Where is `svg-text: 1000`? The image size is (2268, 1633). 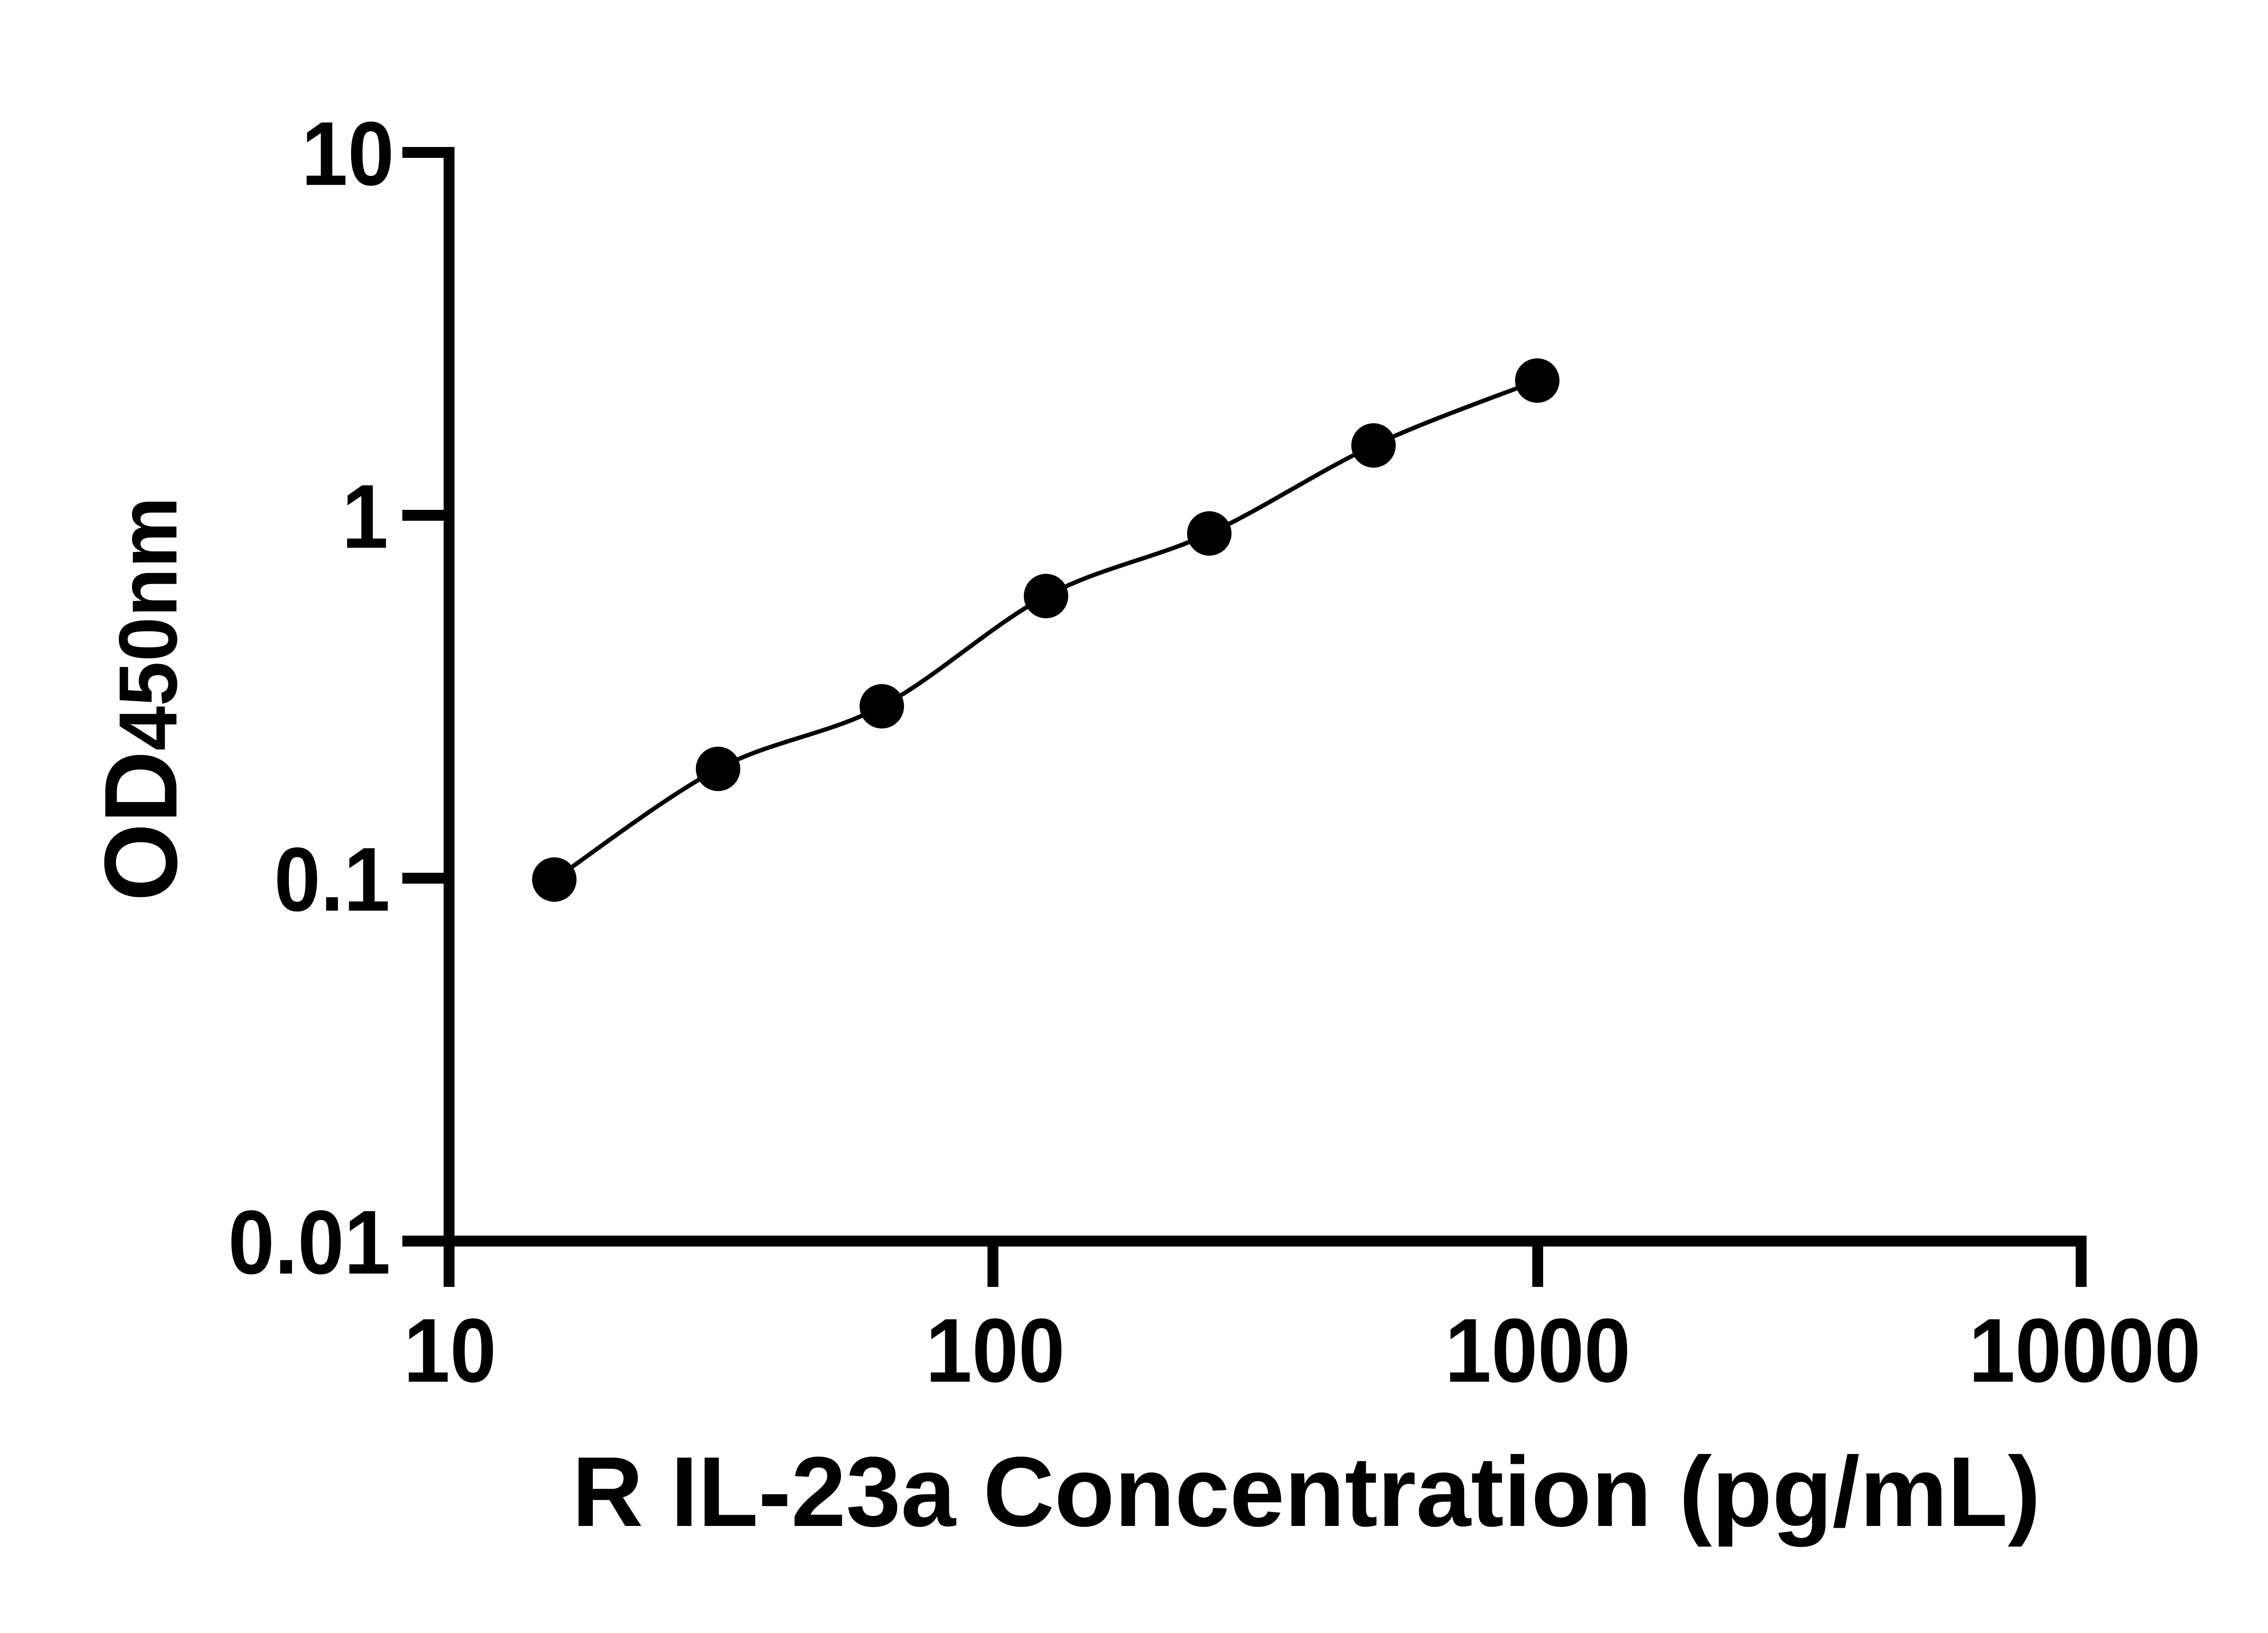
svg-text: 1000 is located at coordinates (1537, 1350).